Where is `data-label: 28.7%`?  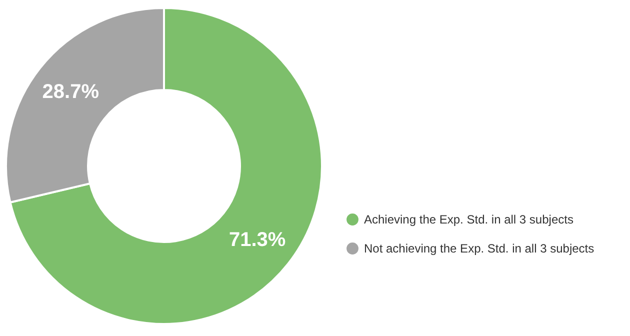
data-label: 28.7% is located at coordinates (71, 92).